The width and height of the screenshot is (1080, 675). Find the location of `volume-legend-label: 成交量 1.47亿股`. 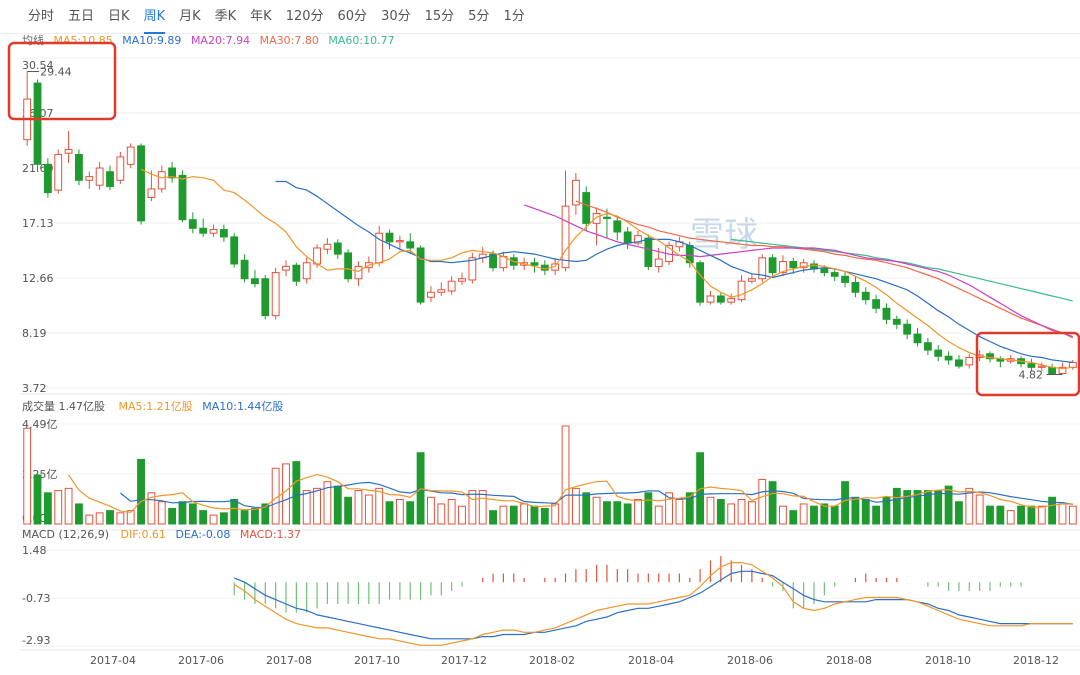

volume-legend-label: 成交量 1.47亿股 is located at coordinates (63, 406).